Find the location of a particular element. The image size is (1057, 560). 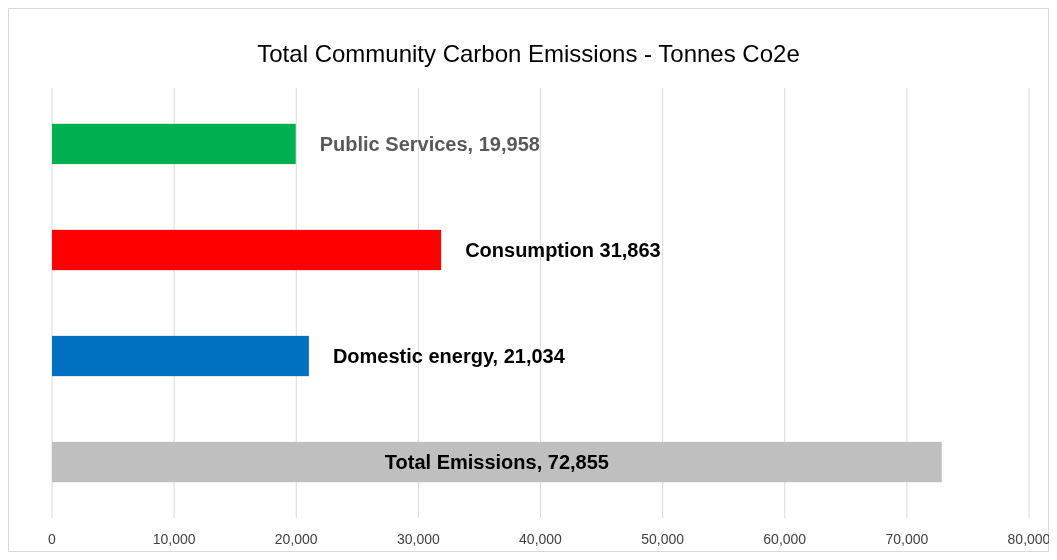

x-tick-label: 70,000 is located at coordinates (907, 539).